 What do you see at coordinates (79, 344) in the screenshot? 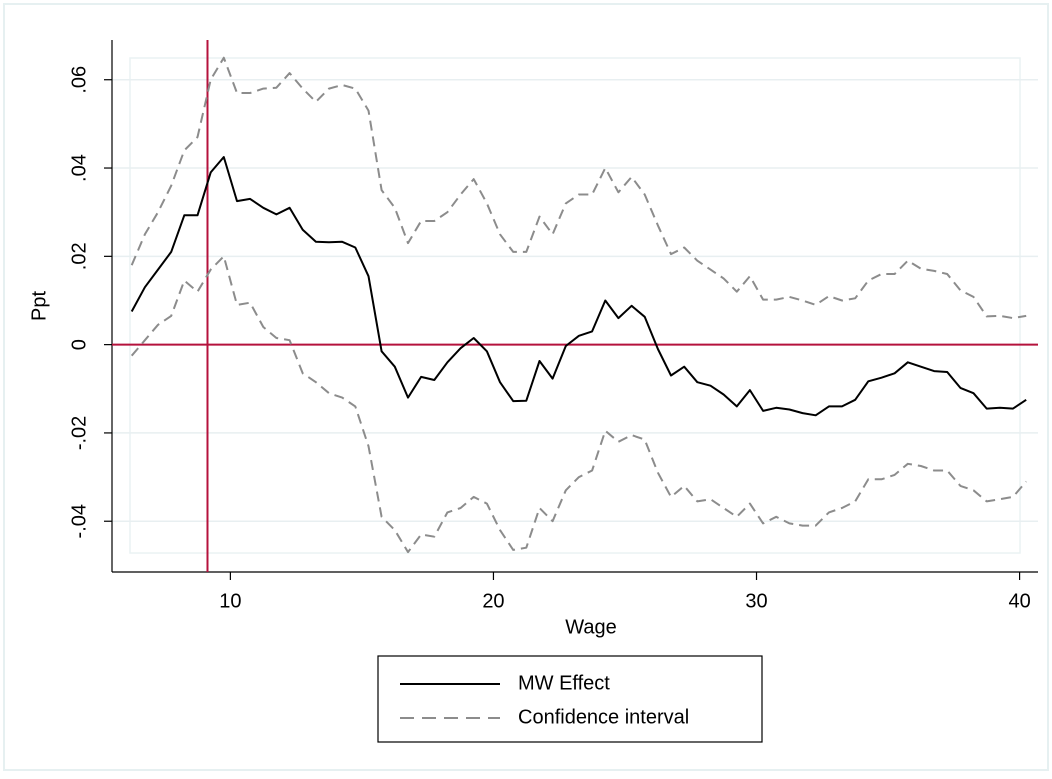
I see `y-tick-label: 0` at bounding box center [79, 344].